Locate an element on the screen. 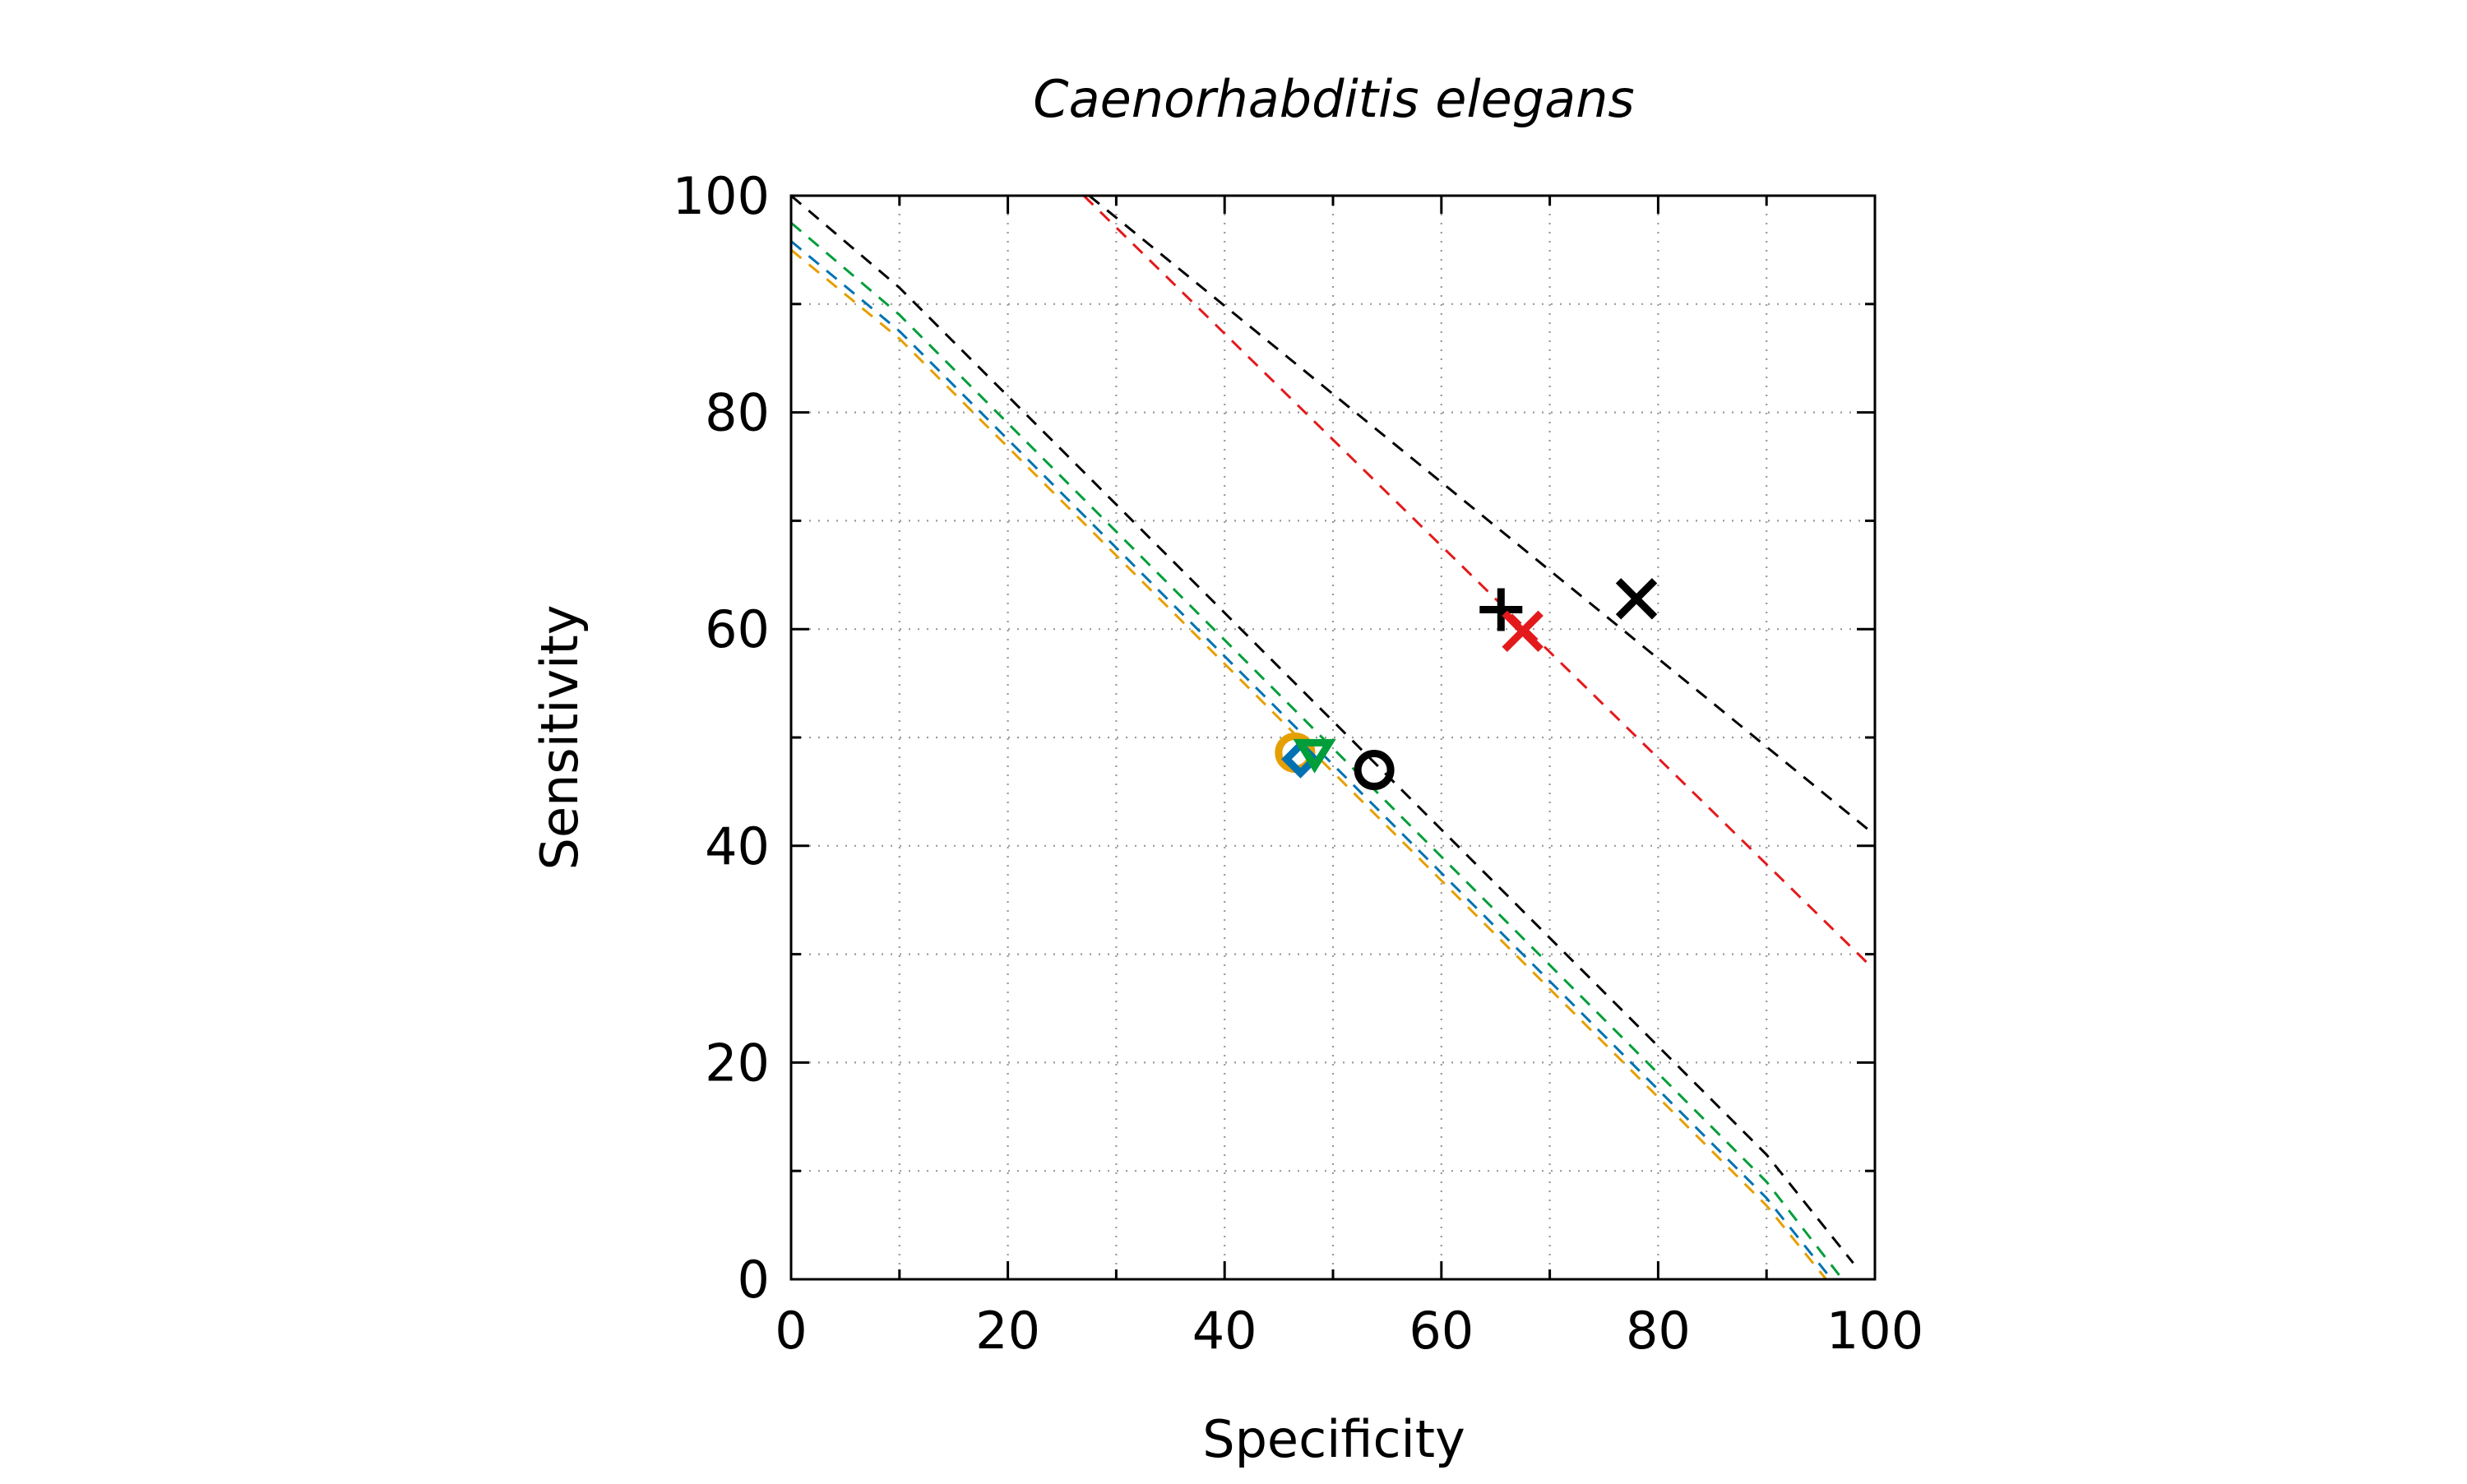 The width and height of the screenshot is (2467, 1484). marker-triangle is located at coordinates (1314, 756).